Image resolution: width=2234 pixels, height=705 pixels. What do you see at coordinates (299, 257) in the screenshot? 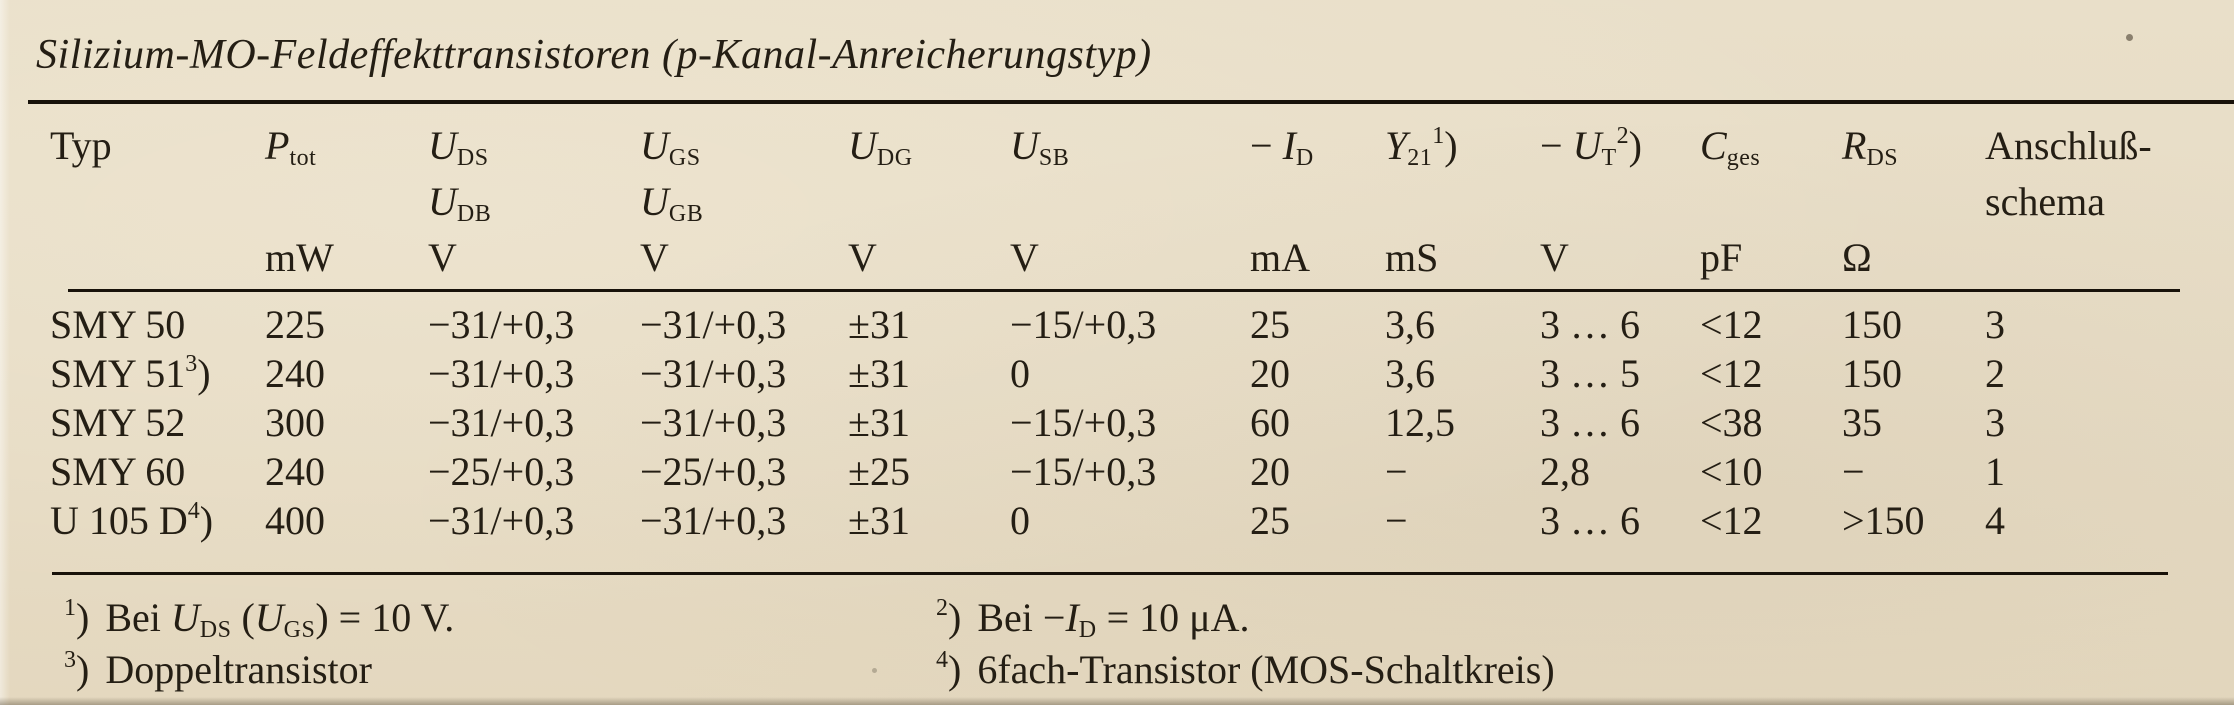
I see `unit-ptot: mW` at bounding box center [299, 257].